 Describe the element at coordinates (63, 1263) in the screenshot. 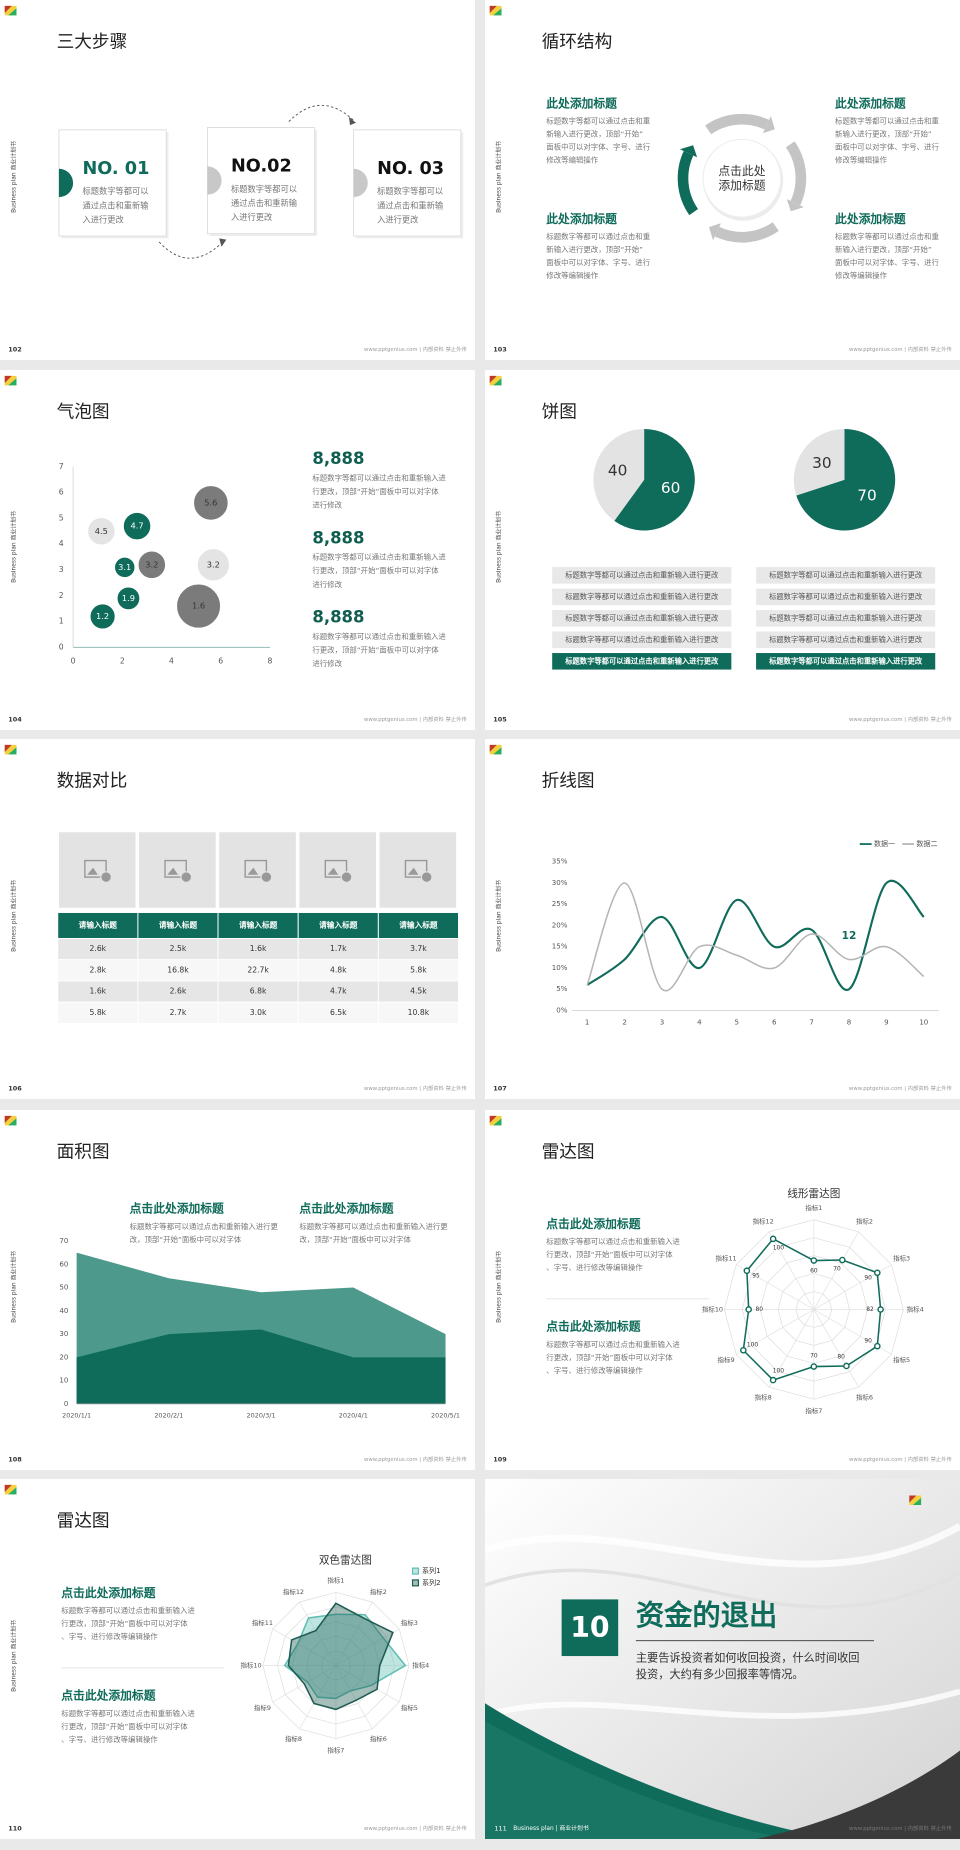

I see `y-tick-label: 60` at that location.